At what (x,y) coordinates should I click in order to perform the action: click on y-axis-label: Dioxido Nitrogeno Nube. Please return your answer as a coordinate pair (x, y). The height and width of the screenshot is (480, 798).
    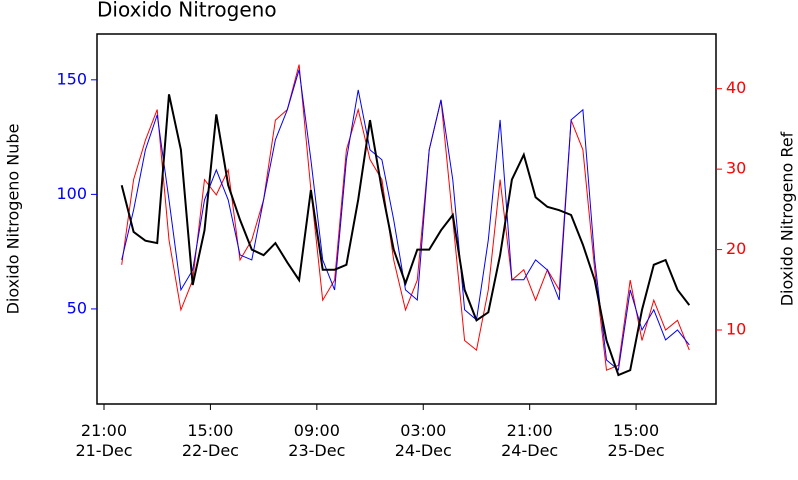
    Looking at the image, I should click on (13, 219).